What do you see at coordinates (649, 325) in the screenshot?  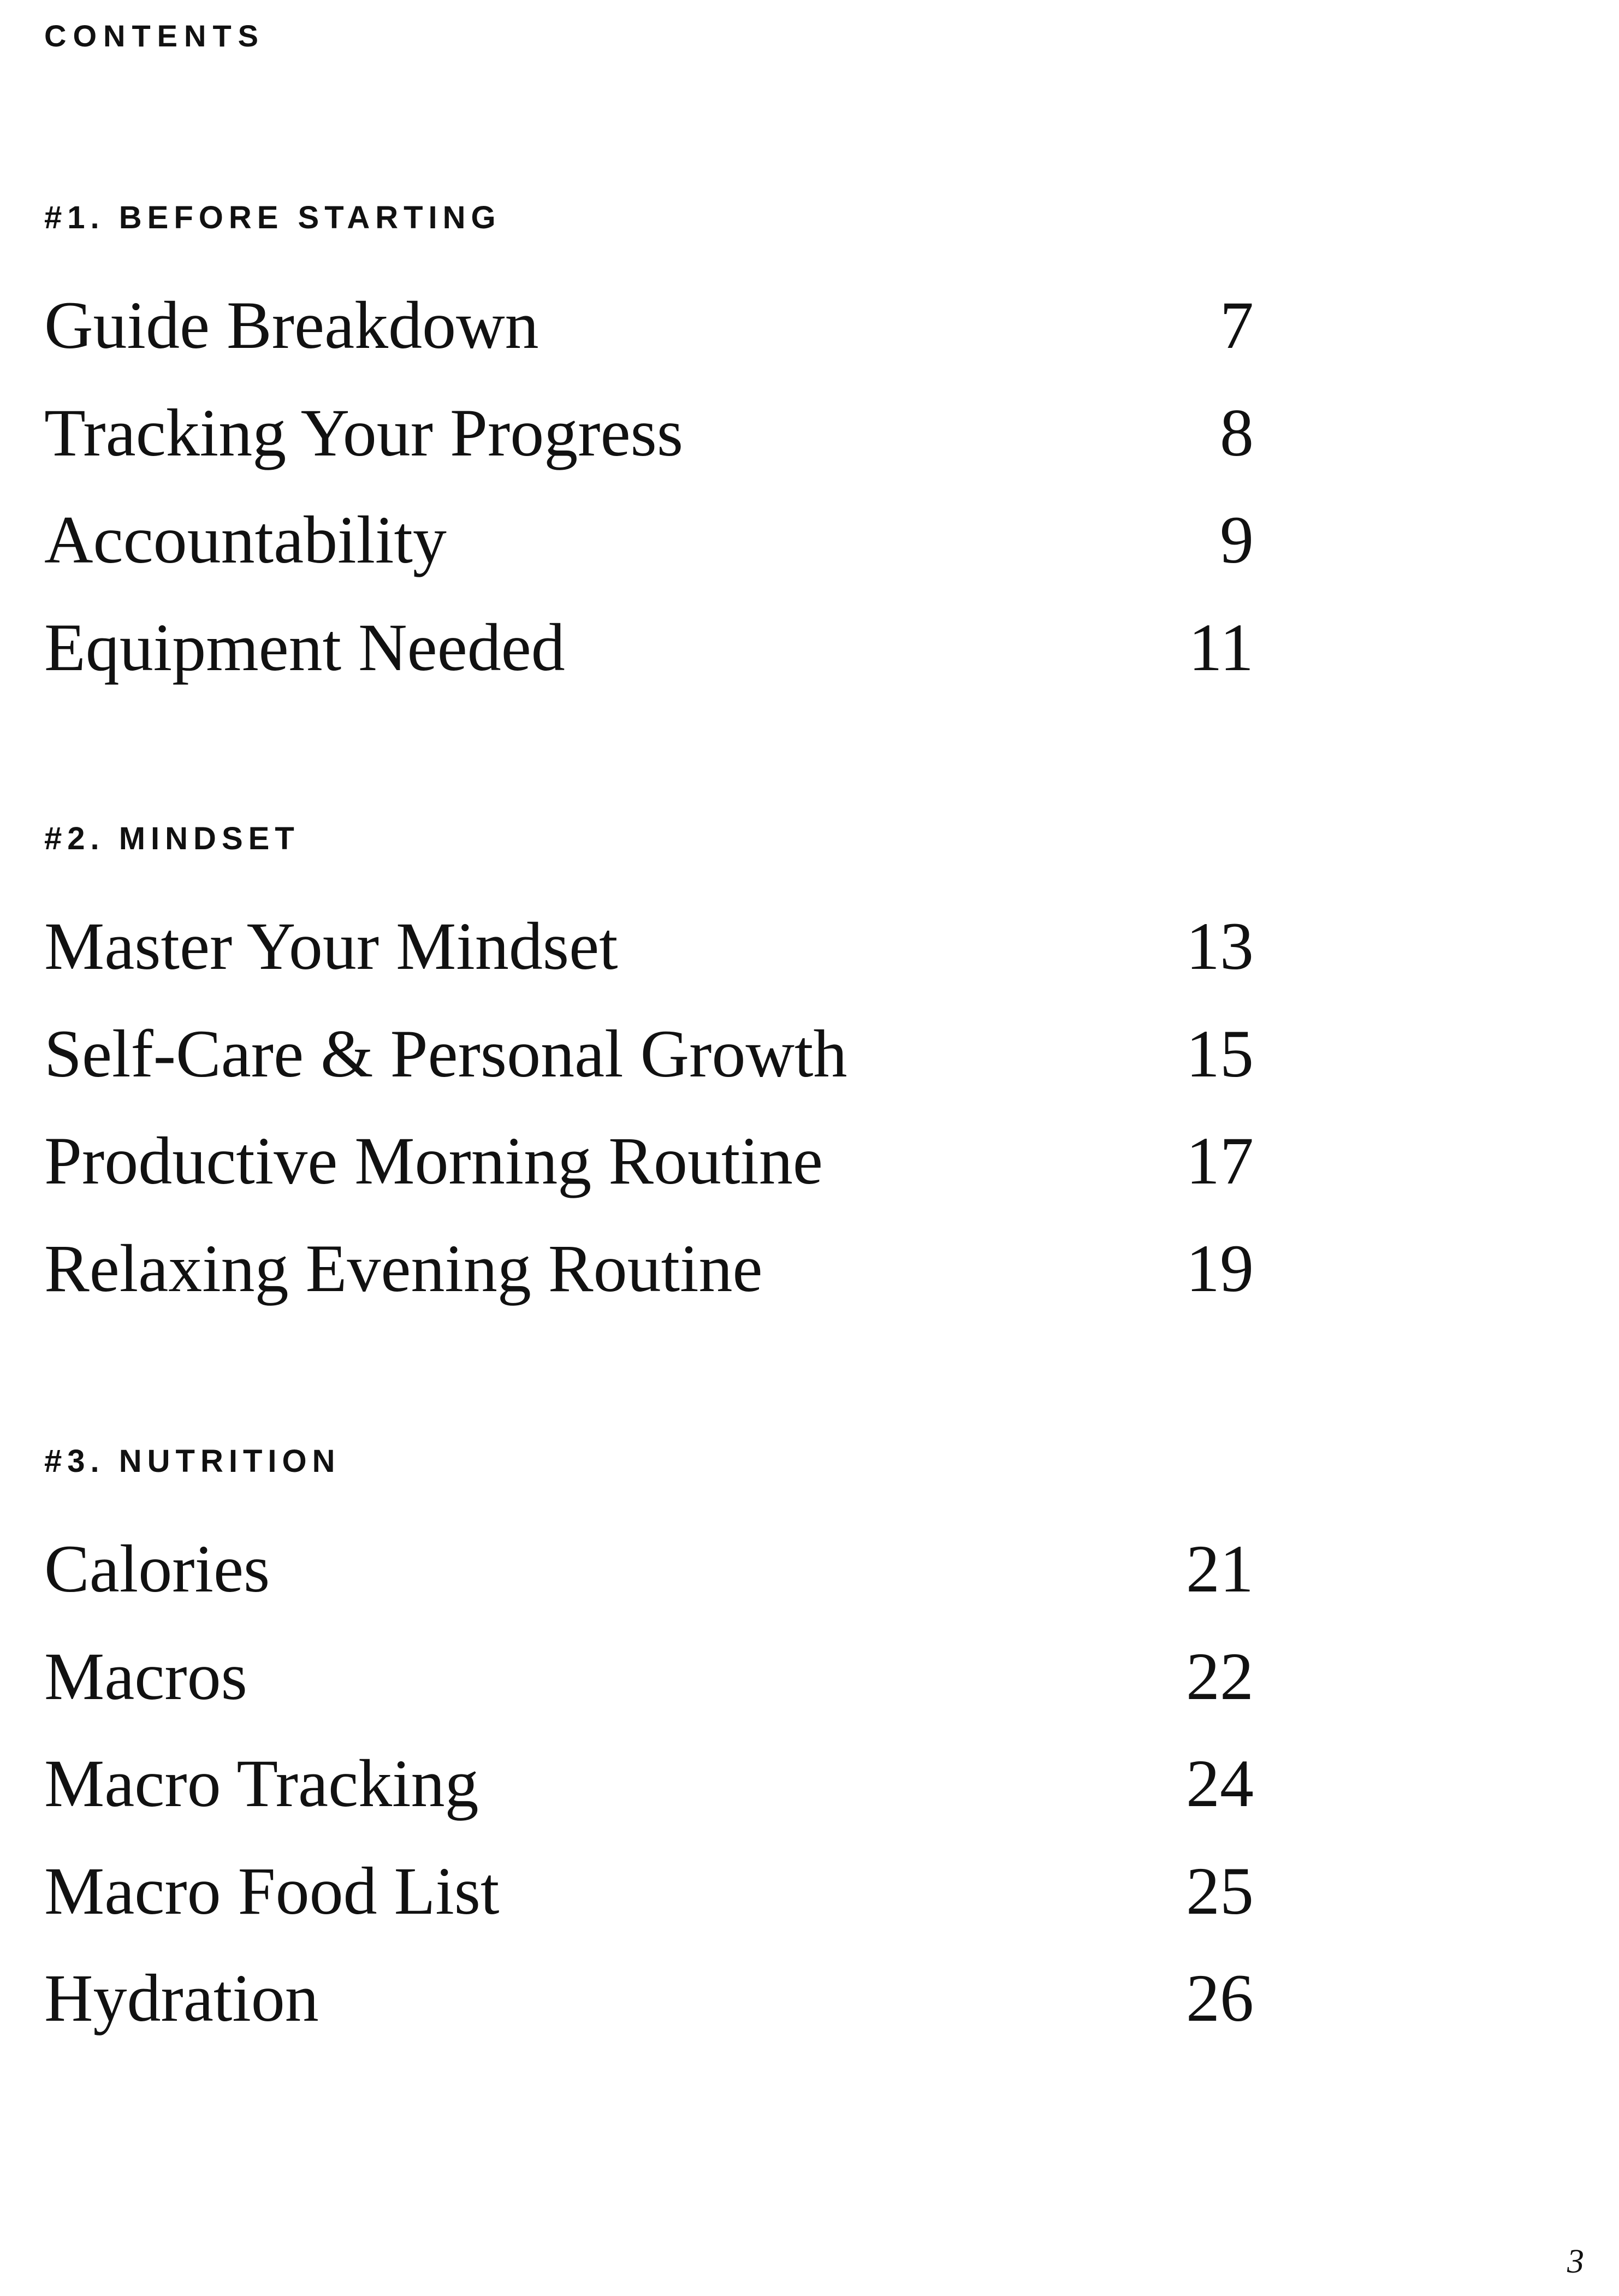 I see `toc-entry: Guide Breakdown 7` at bounding box center [649, 325].